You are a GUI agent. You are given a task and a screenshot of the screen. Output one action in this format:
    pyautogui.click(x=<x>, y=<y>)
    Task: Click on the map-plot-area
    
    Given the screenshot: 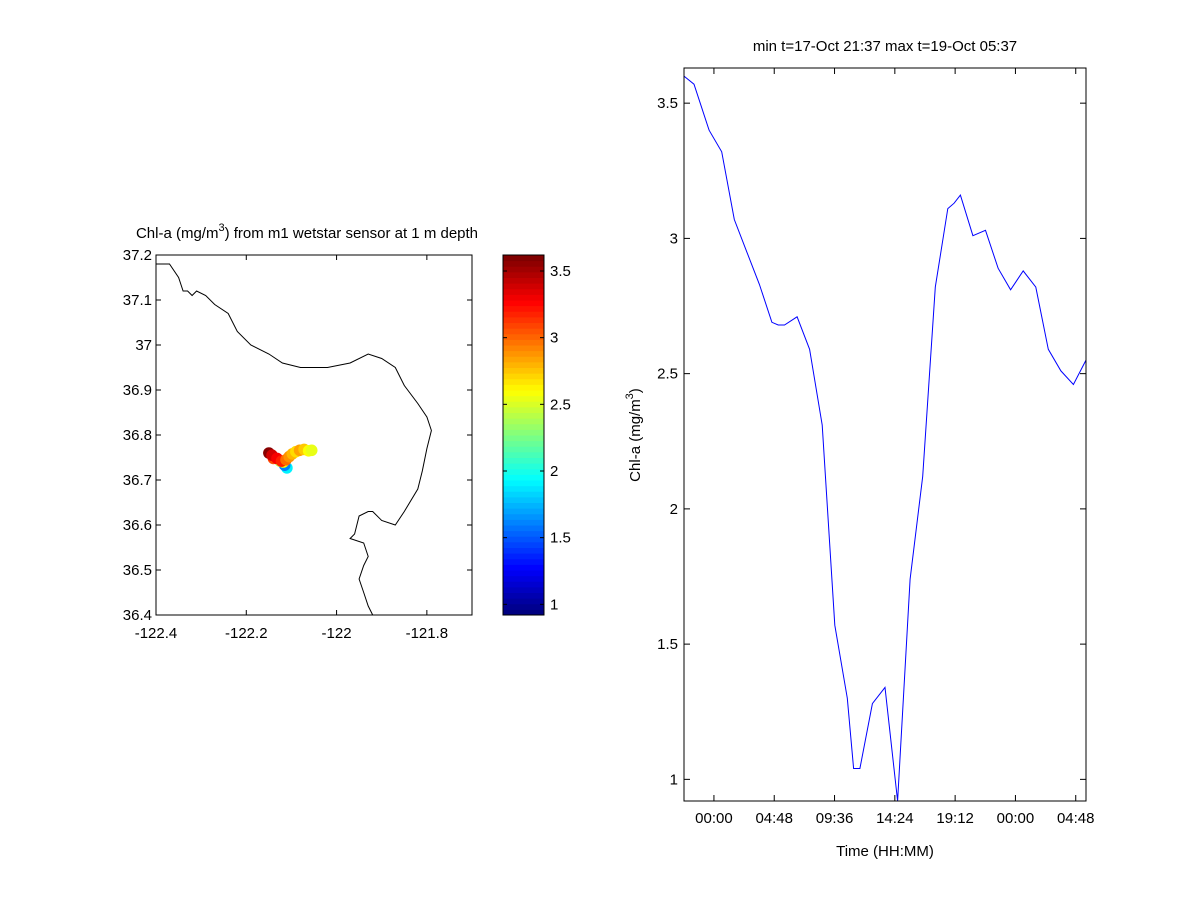 What is the action you would take?
    pyautogui.click(x=314, y=435)
    